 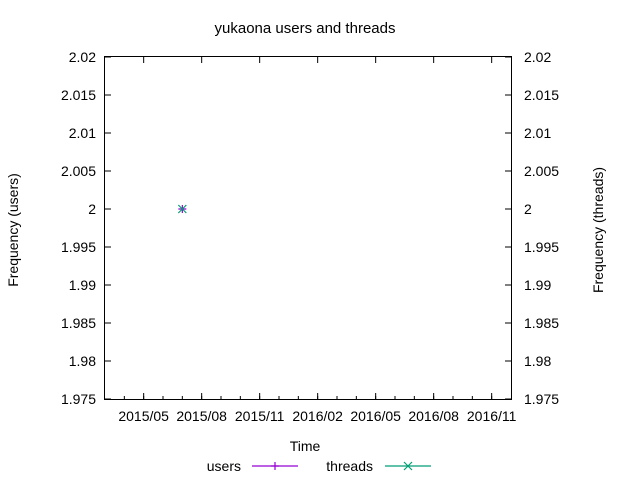 I want to click on y-tick-label-right: 2.015, so click(x=541, y=95).